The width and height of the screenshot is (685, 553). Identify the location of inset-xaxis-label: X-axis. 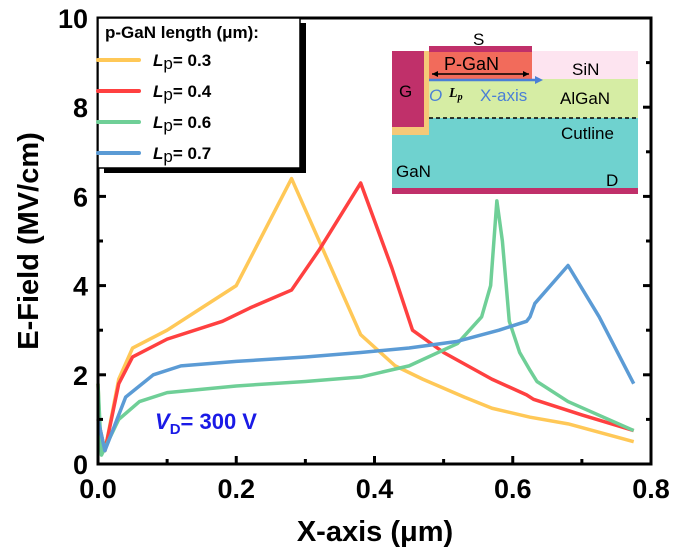
(503, 95).